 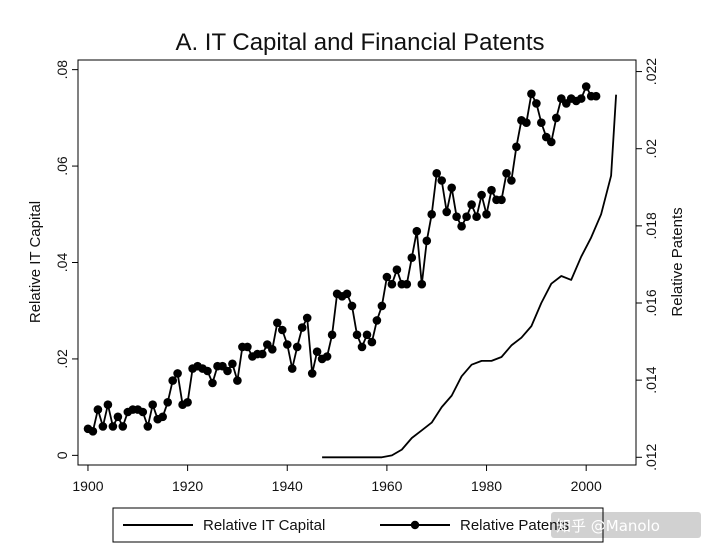 What do you see at coordinates (62, 70) in the screenshot?
I see `left-y-tick-label: .08` at bounding box center [62, 70].